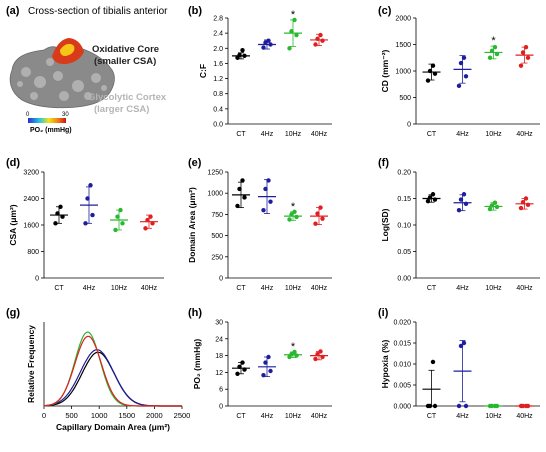 This screenshot has width=546, height=452. I want to click on y-tick-label: 0.0, so click(218, 125).